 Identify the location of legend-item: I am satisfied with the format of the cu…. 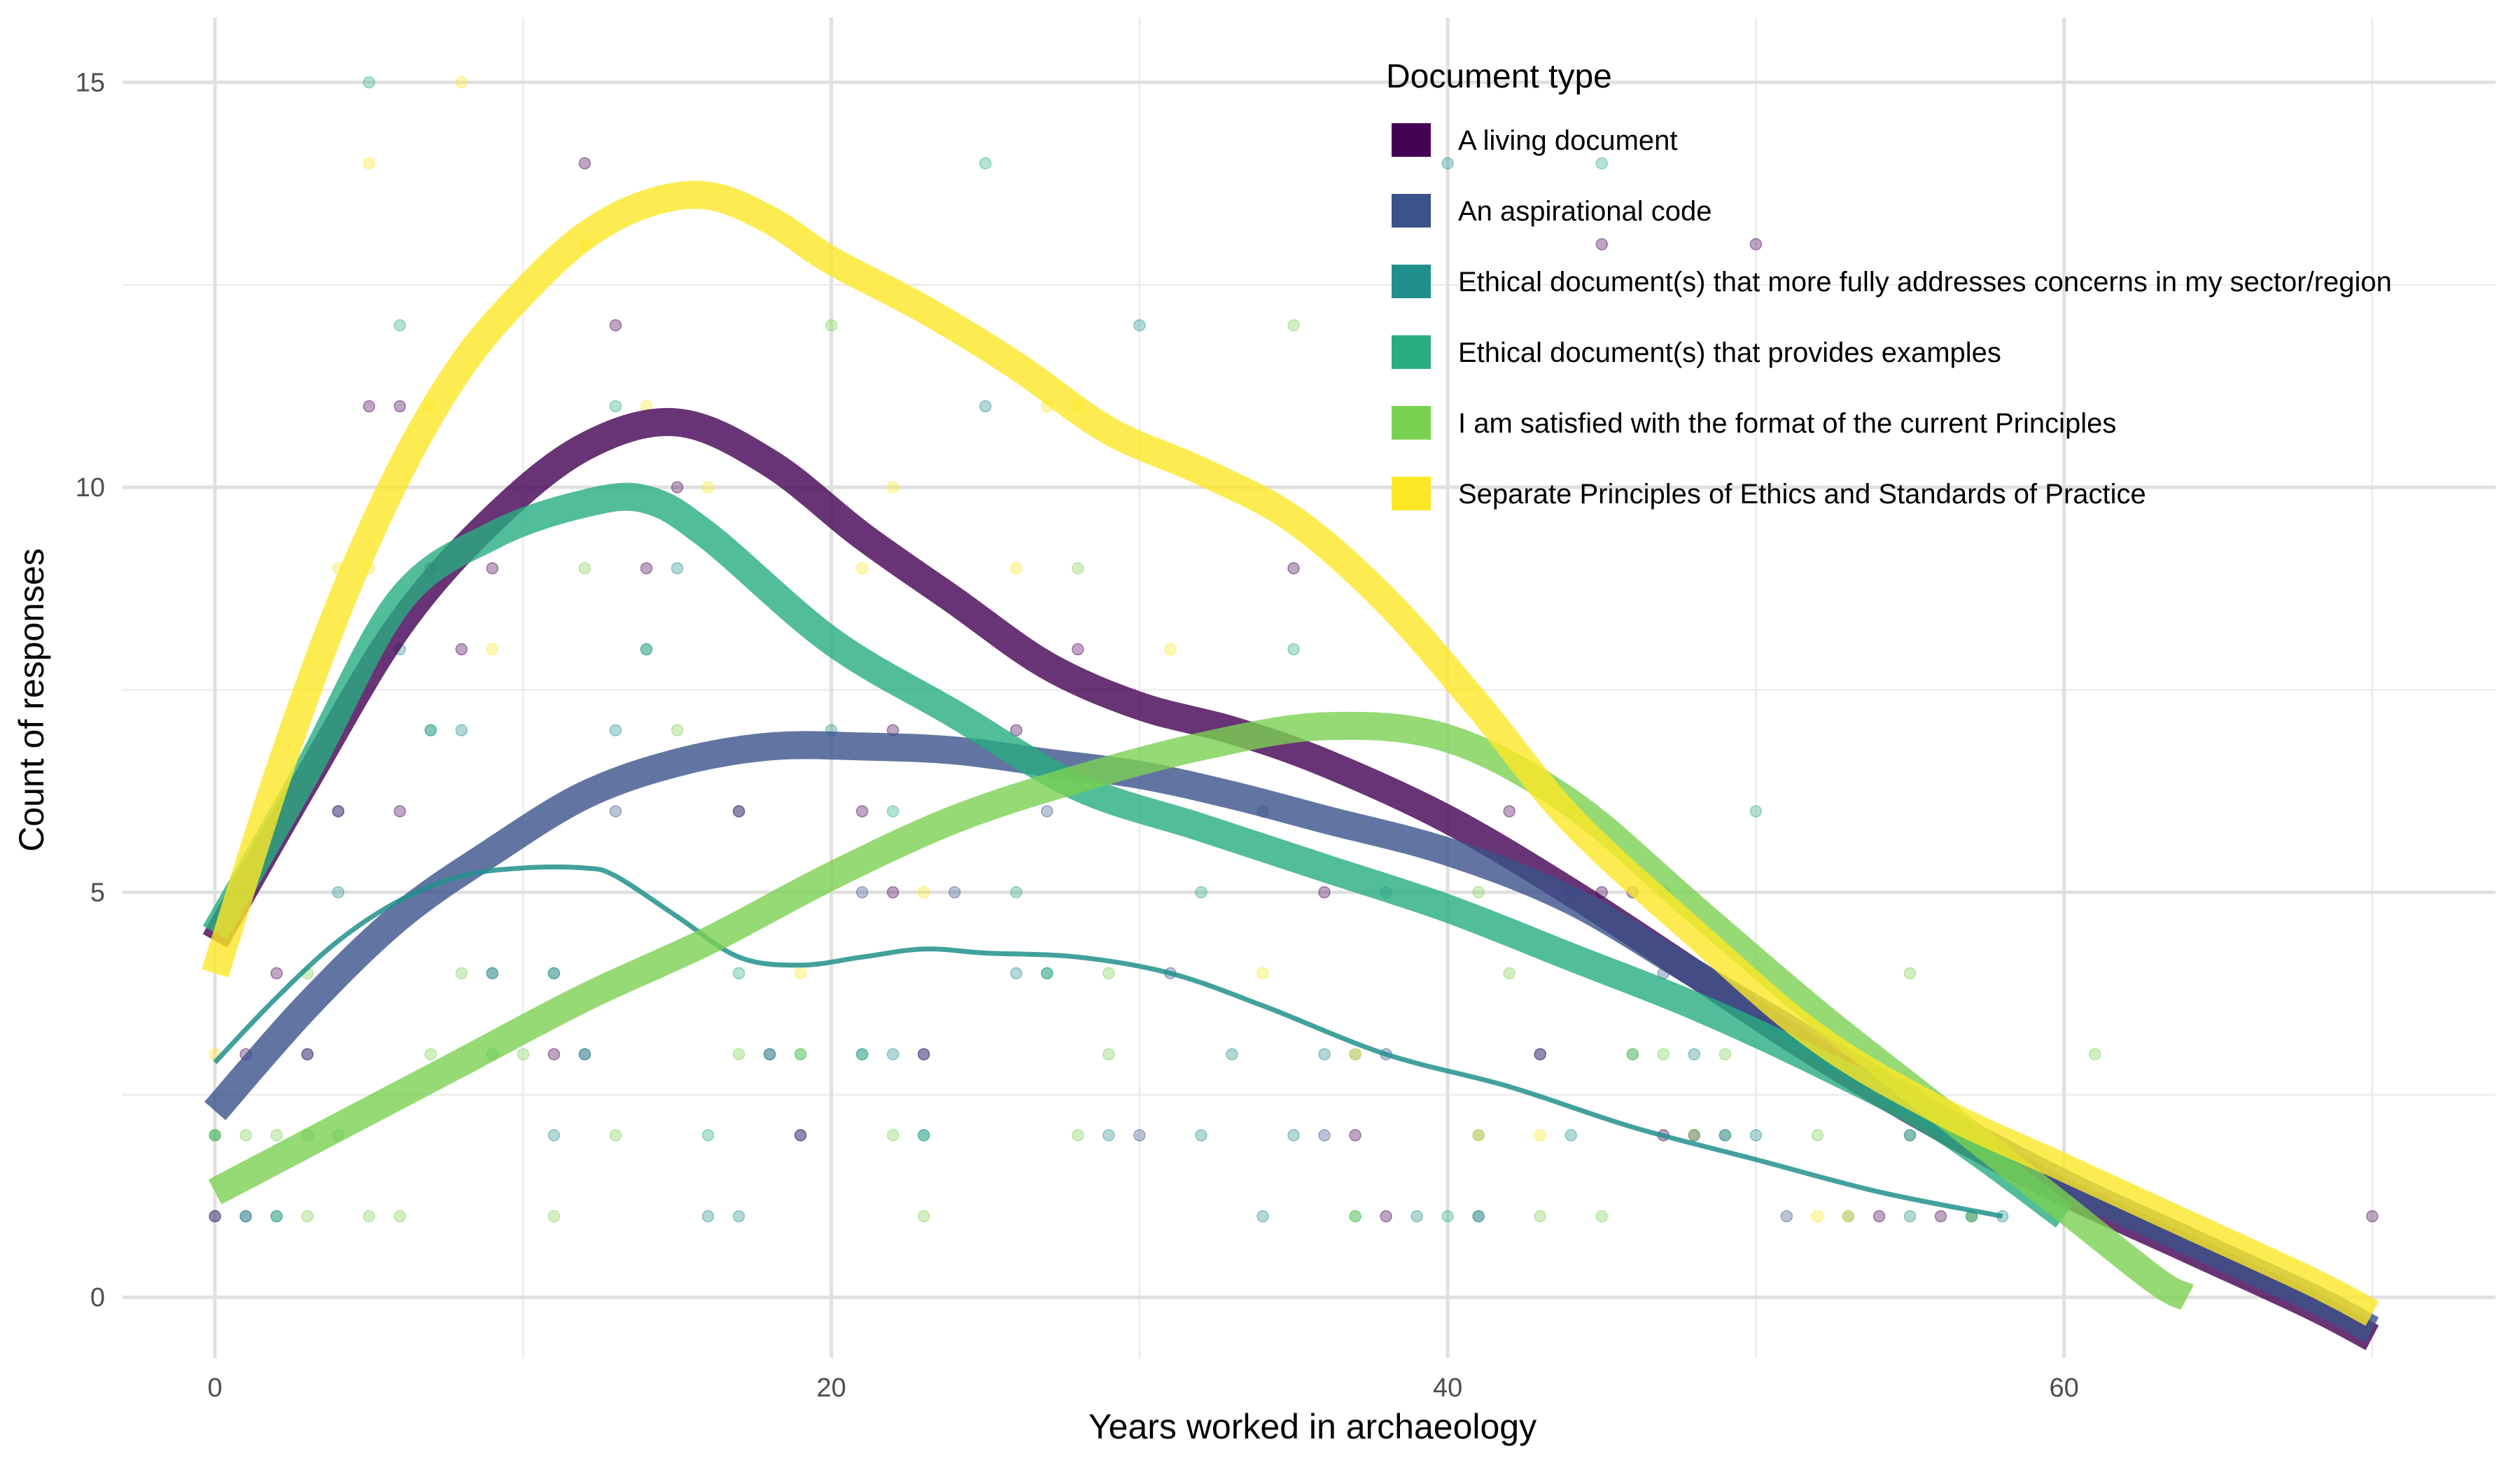
(1754, 423).